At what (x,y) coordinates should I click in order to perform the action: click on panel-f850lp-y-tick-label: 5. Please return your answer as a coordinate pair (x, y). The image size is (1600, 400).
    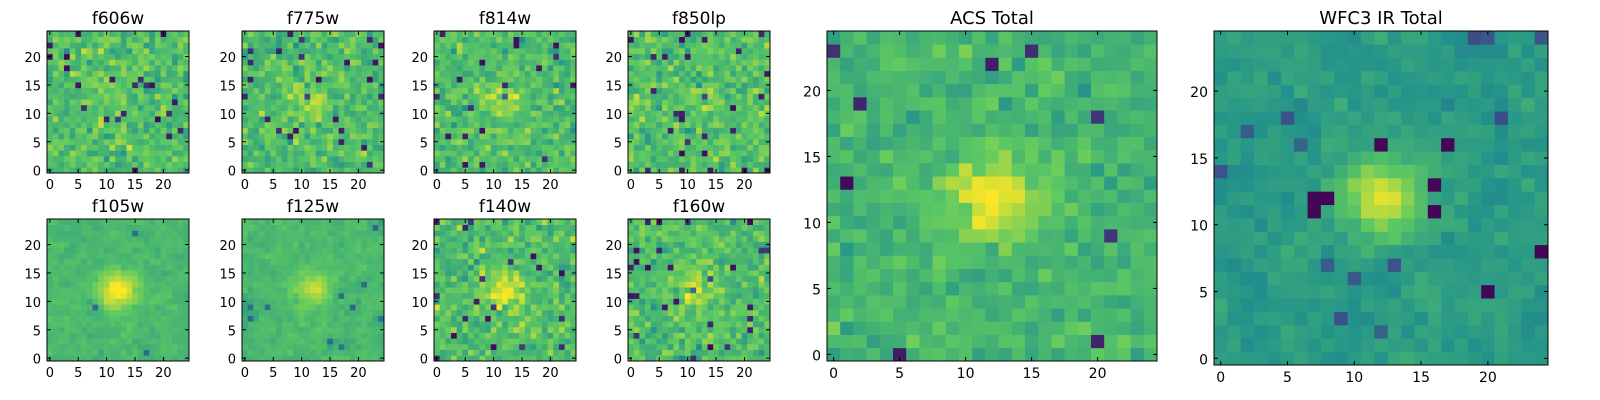
    Looking at the image, I should click on (618, 143).